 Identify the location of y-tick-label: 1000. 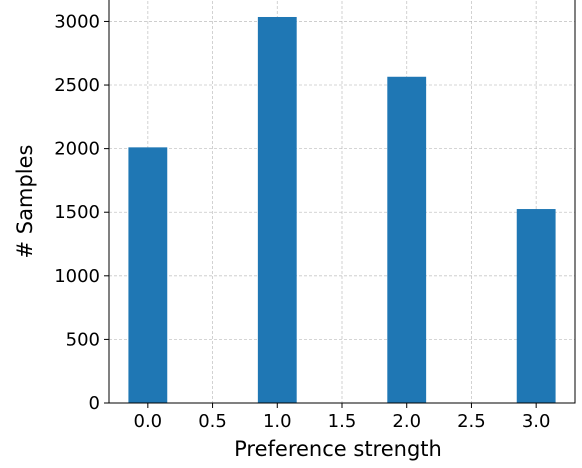
(77, 276).